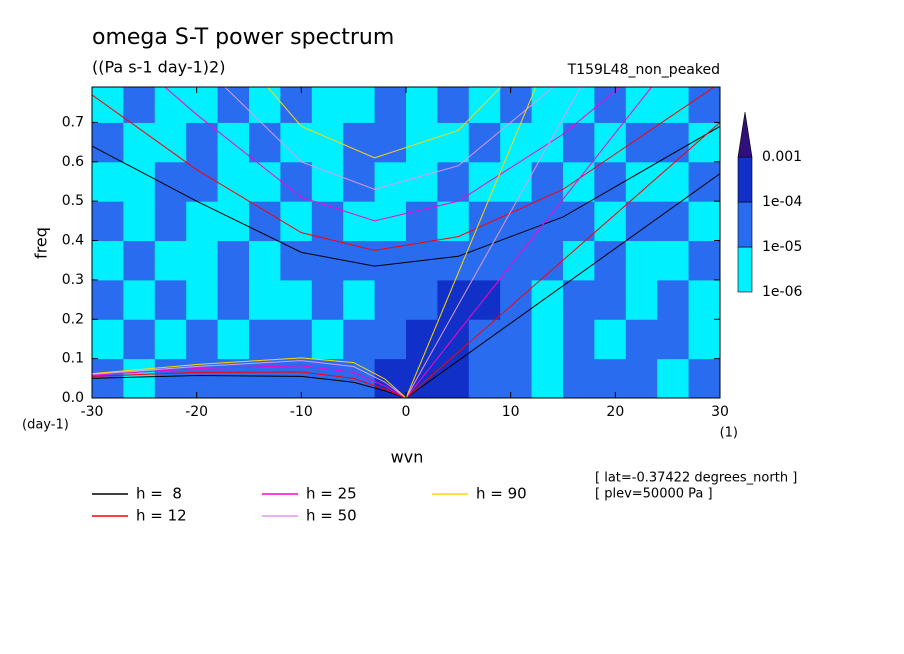 The width and height of the screenshot is (904, 654). Describe the element at coordinates (45, 425) in the screenshot. I see `y-unit: (day-1)` at that location.